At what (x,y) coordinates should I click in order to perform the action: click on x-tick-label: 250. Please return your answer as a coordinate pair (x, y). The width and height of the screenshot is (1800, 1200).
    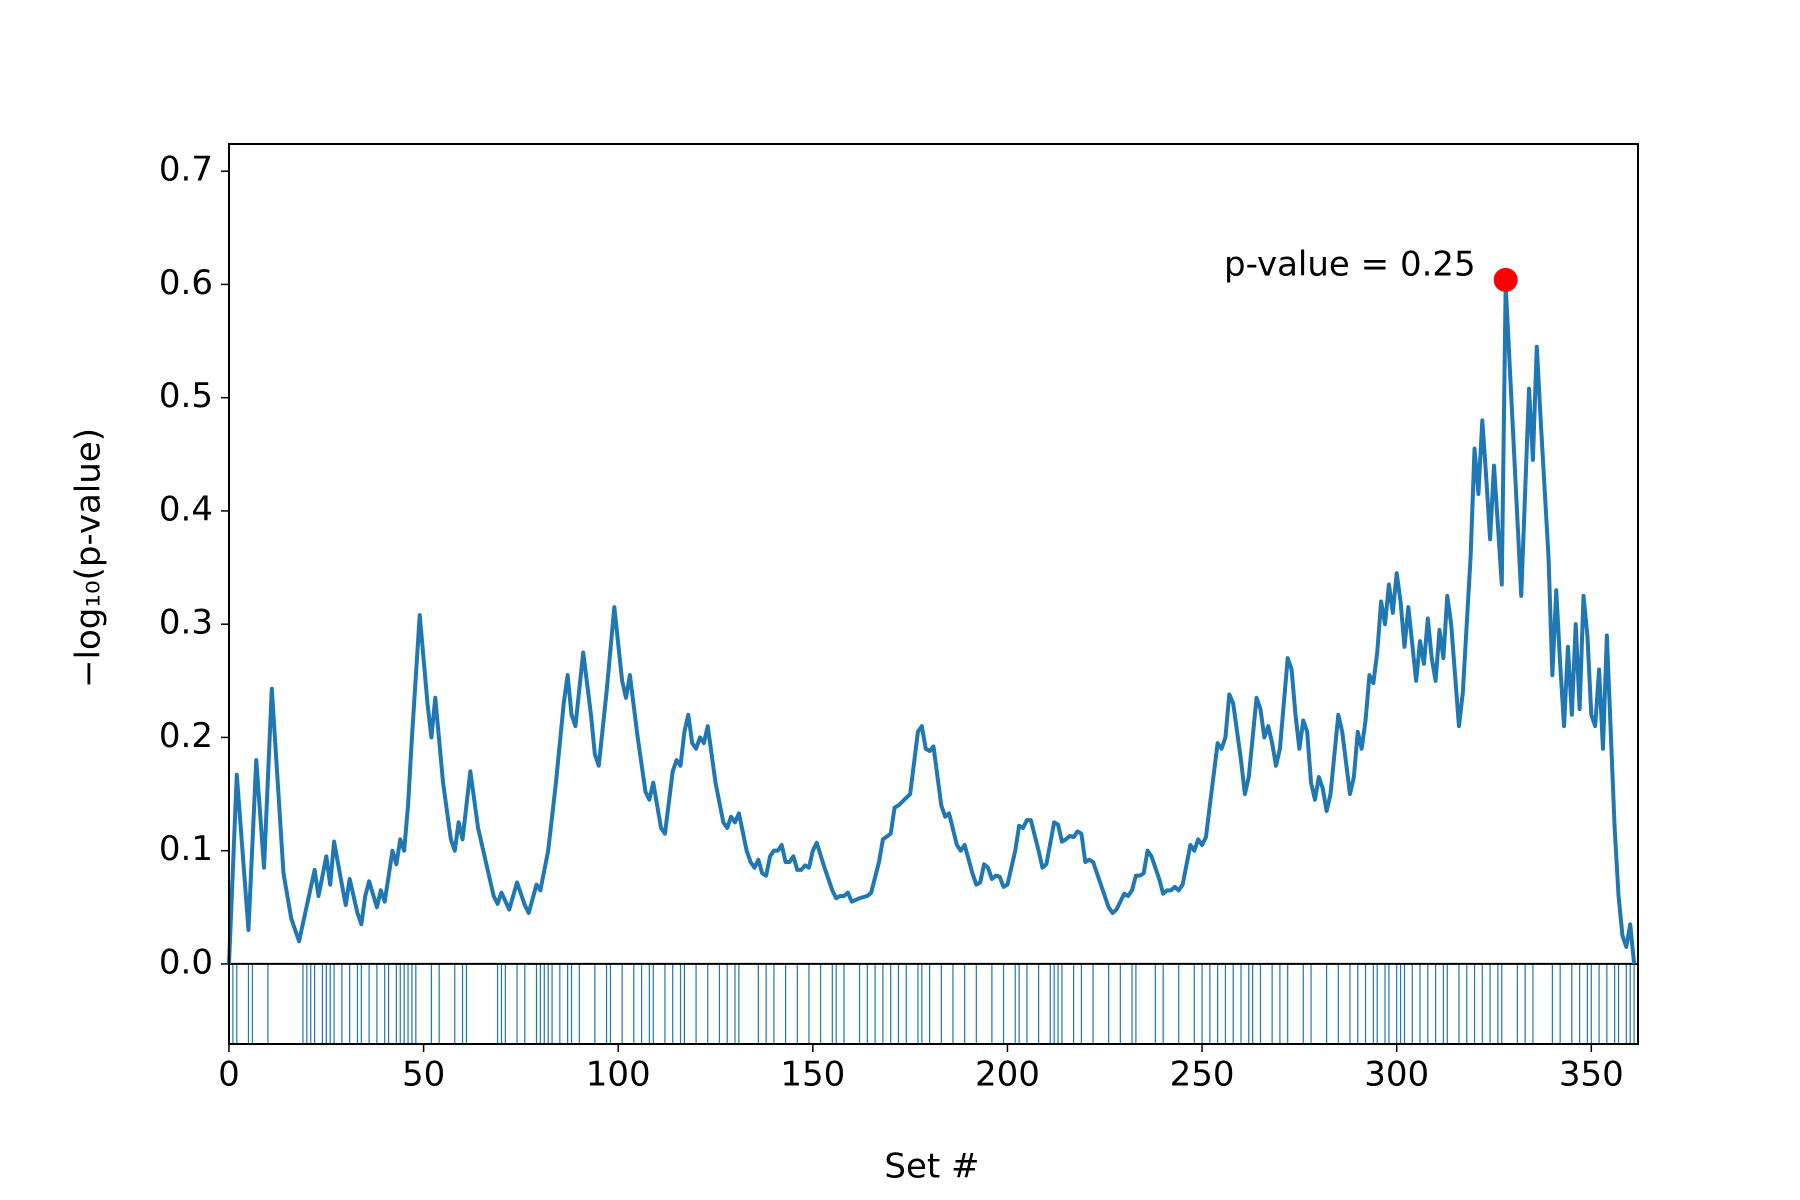
    Looking at the image, I should click on (1202, 1075).